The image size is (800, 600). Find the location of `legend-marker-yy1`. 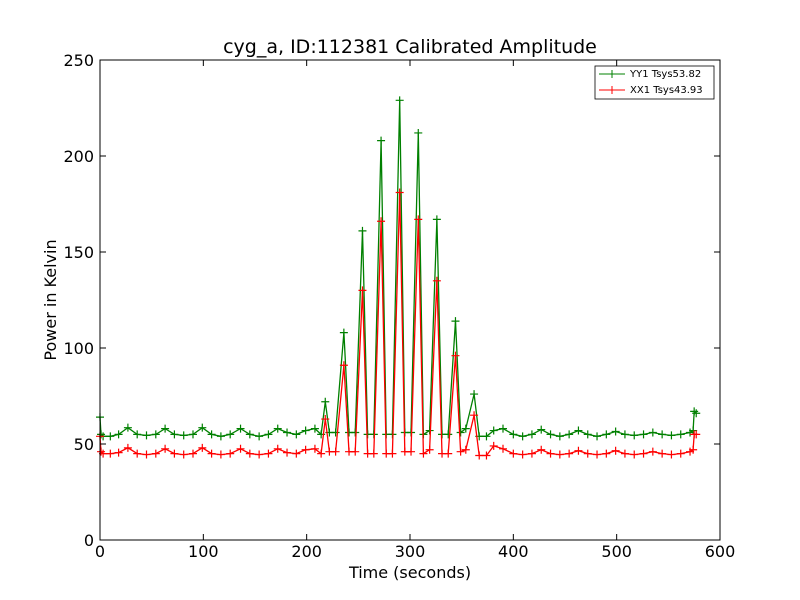

legend-marker-yy1 is located at coordinates (612, 74).